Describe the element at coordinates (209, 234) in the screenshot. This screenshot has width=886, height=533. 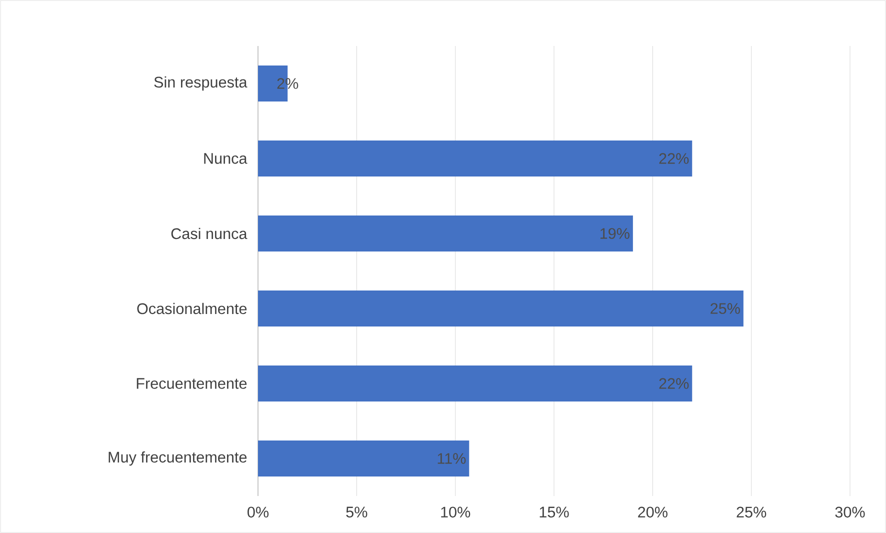
I see `y-tick-label: Casi nunca` at that location.